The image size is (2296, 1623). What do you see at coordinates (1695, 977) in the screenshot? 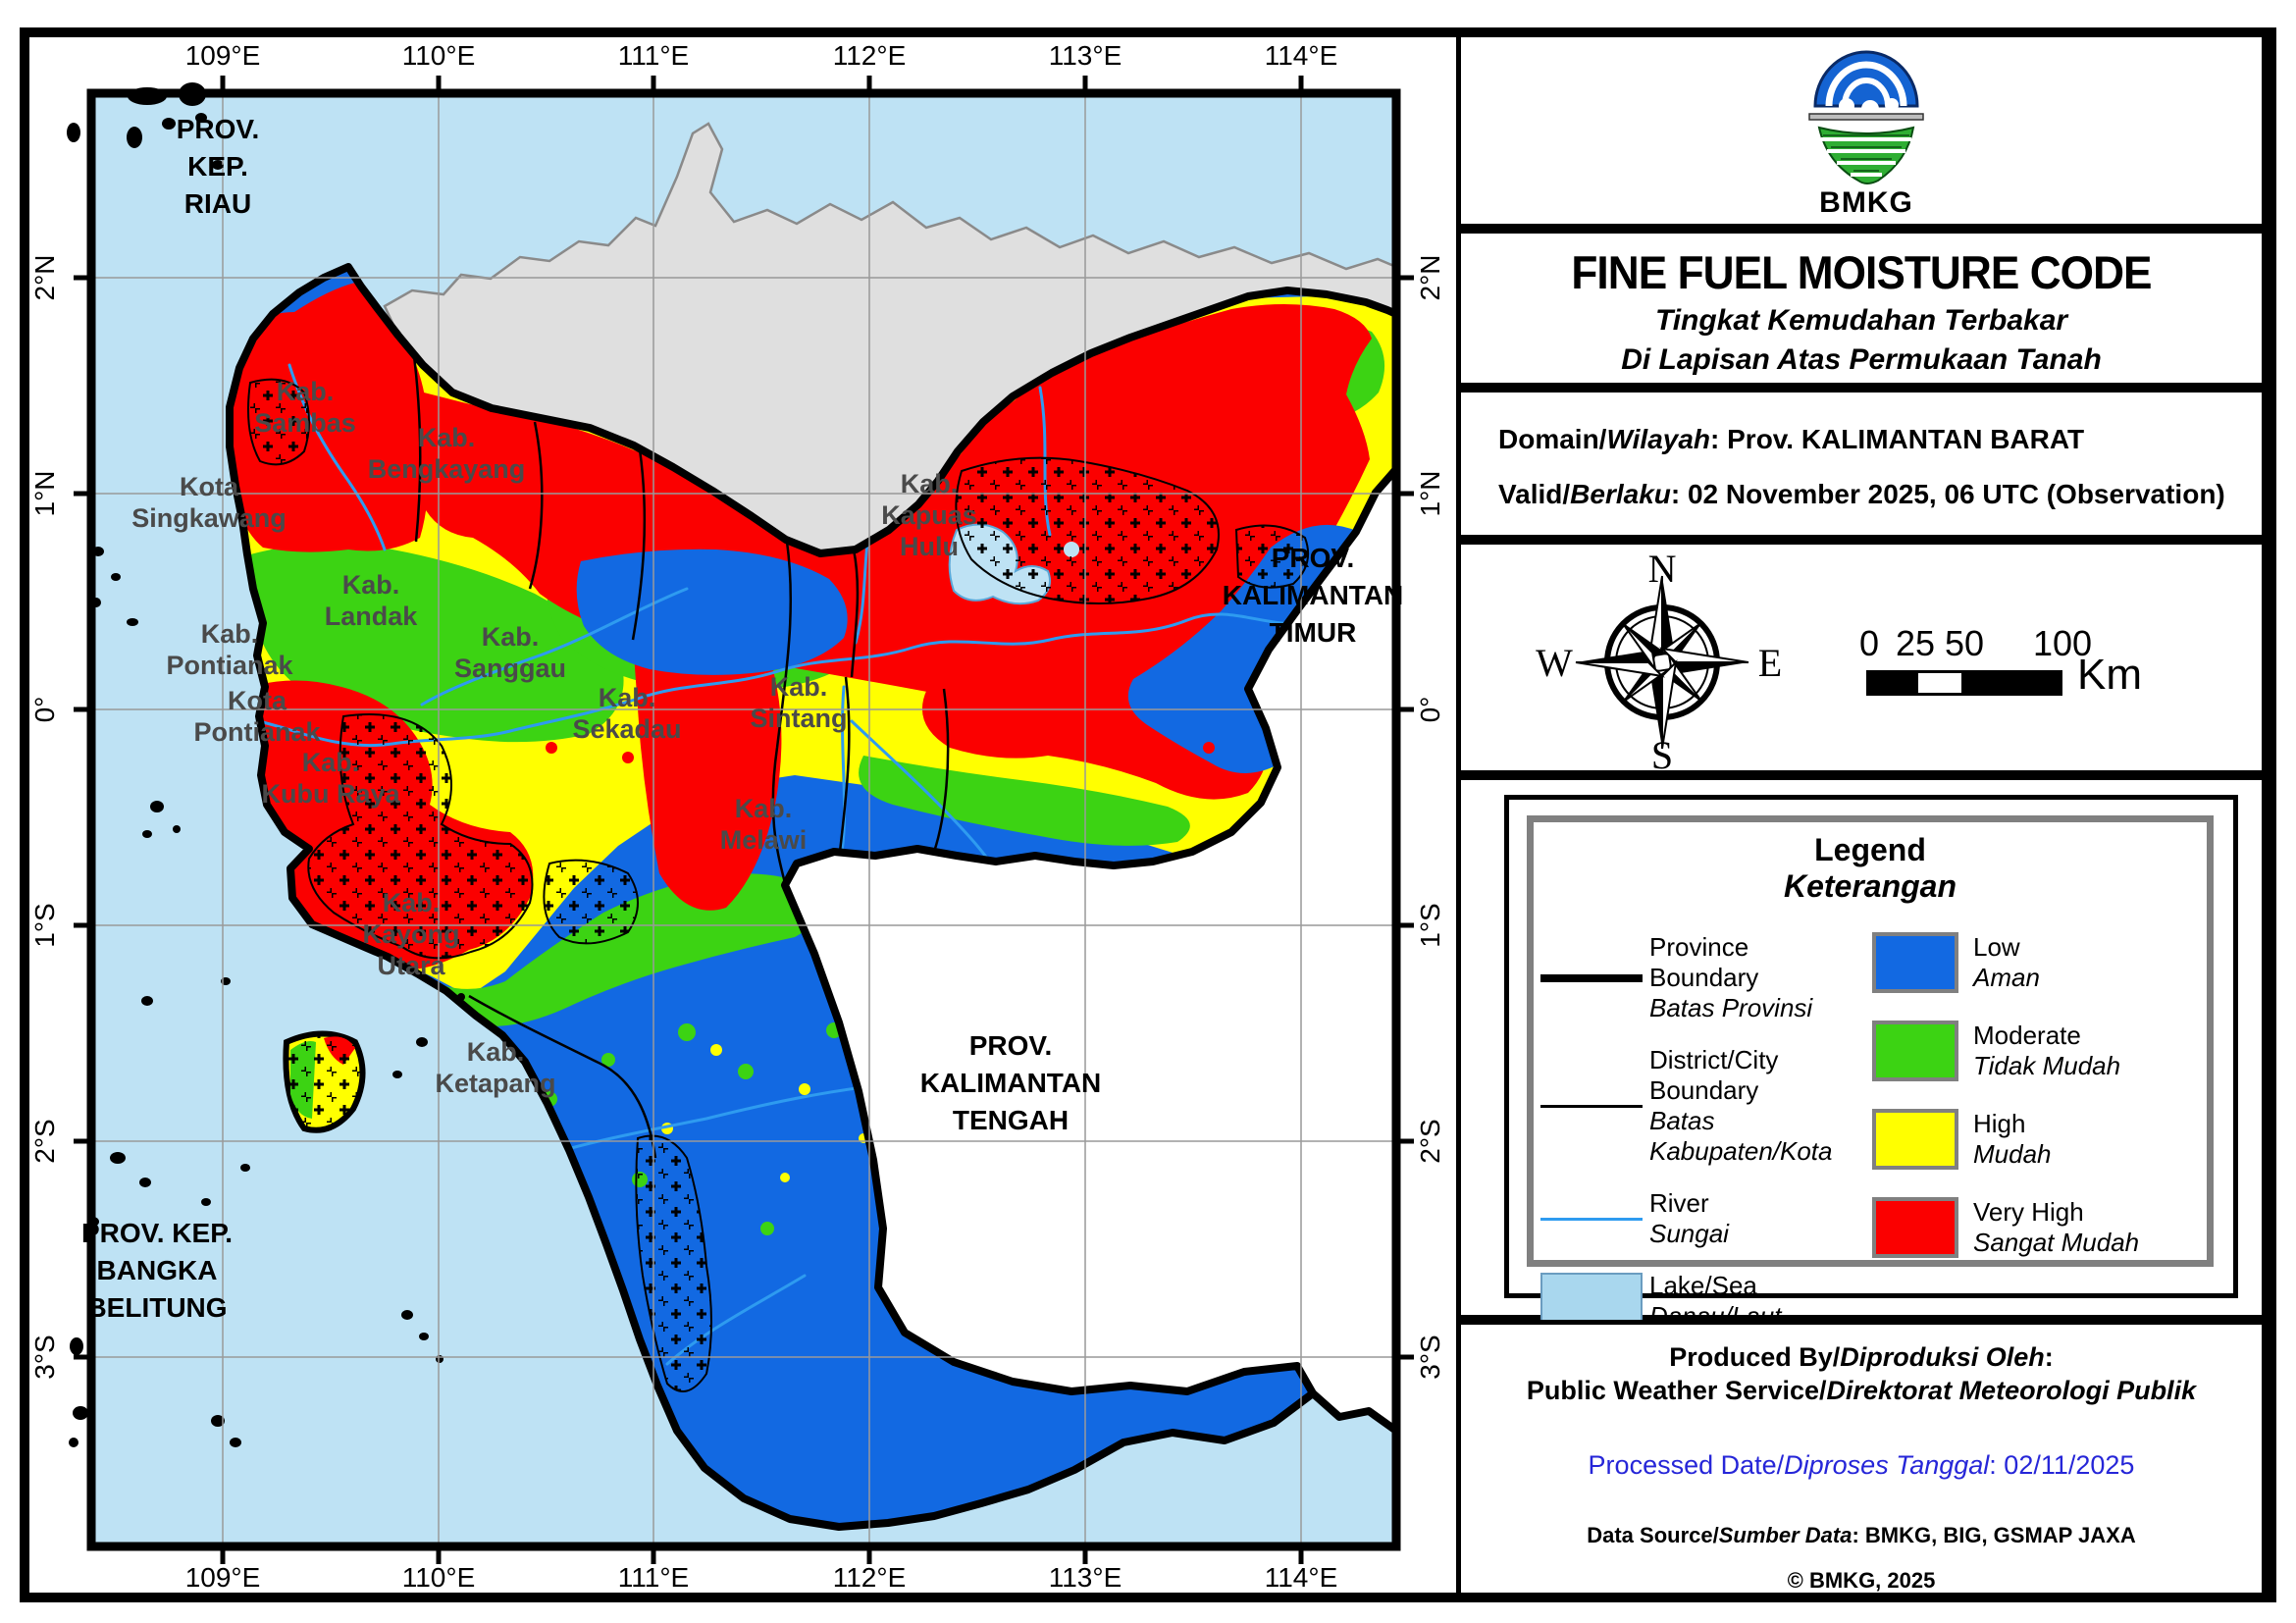
I see `legend-item-province-boundary: Province Boundary Batas Provinsi` at bounding box center [1695, 977].